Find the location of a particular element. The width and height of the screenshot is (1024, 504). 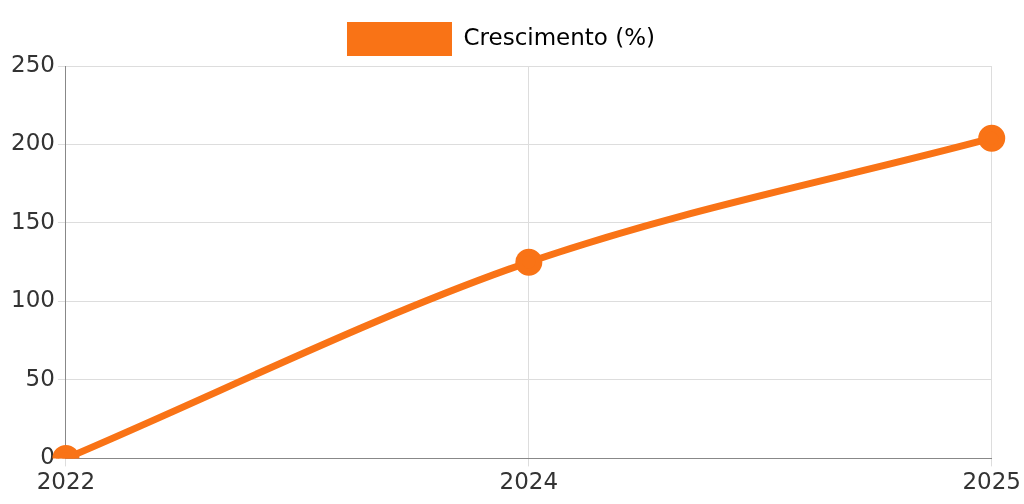

x-tick-label: 2024 is located at coordinates (529, 481).